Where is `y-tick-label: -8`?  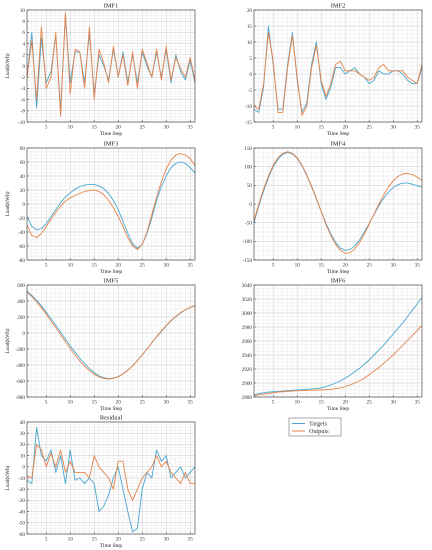
y-tick-label: -8 is located at coordinates (23, 112).